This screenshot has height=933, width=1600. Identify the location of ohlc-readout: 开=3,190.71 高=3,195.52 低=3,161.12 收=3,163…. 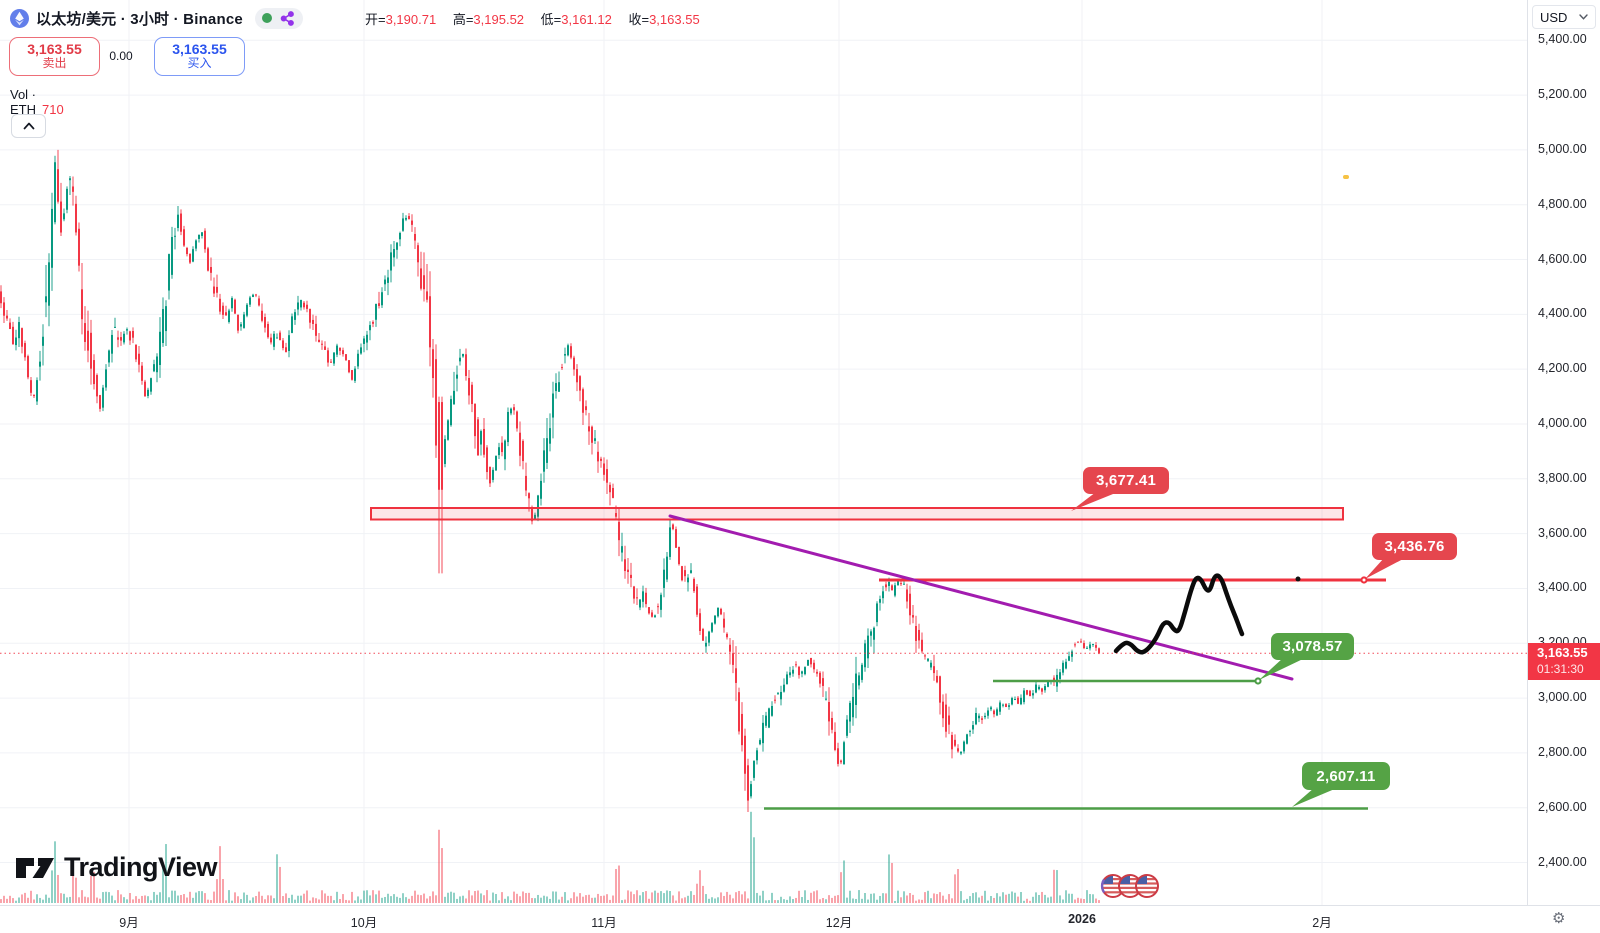
(539, 18).